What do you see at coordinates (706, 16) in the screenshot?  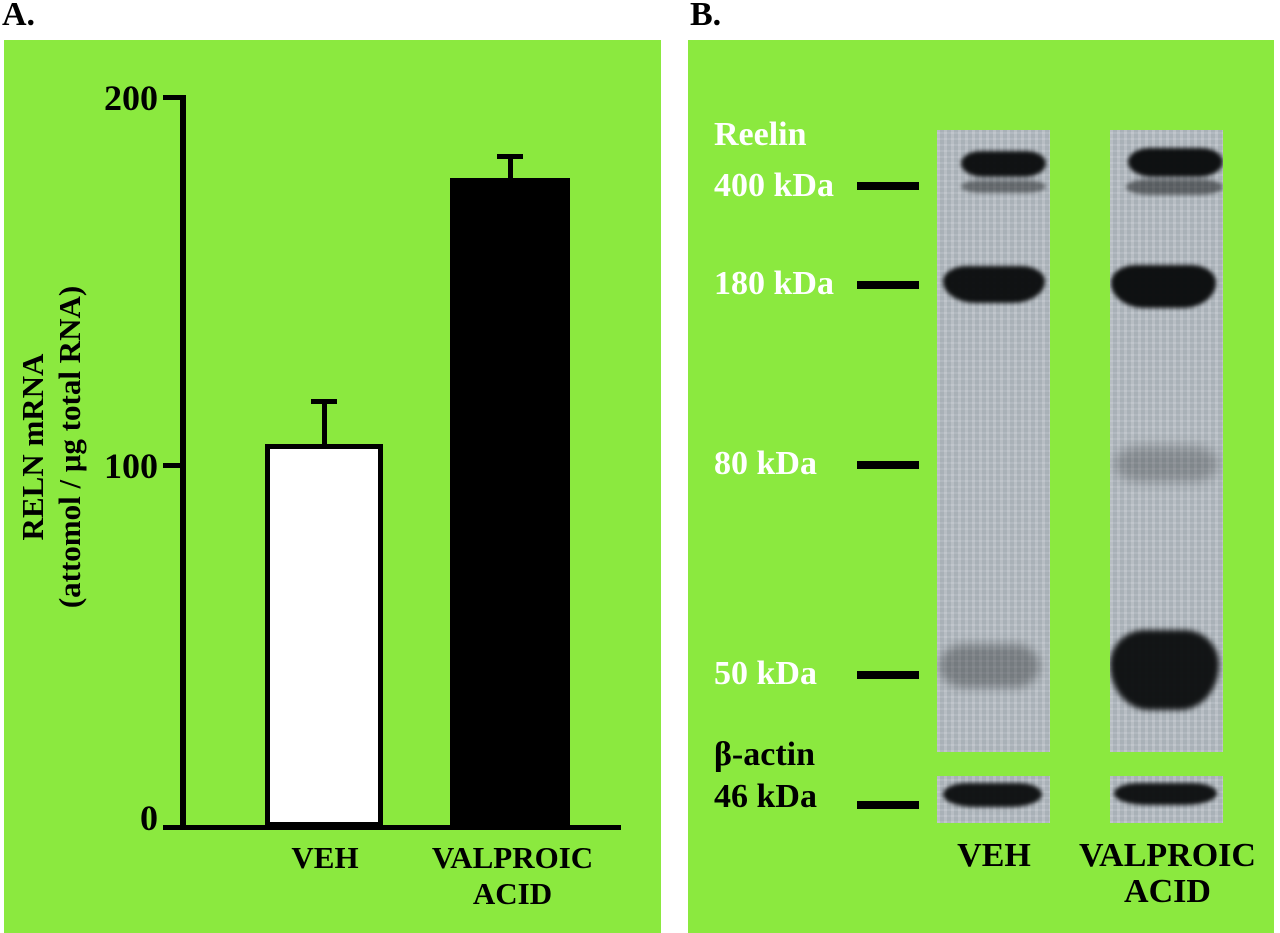 I see `panel-b-label: B.` at bounding box center [706, 16].